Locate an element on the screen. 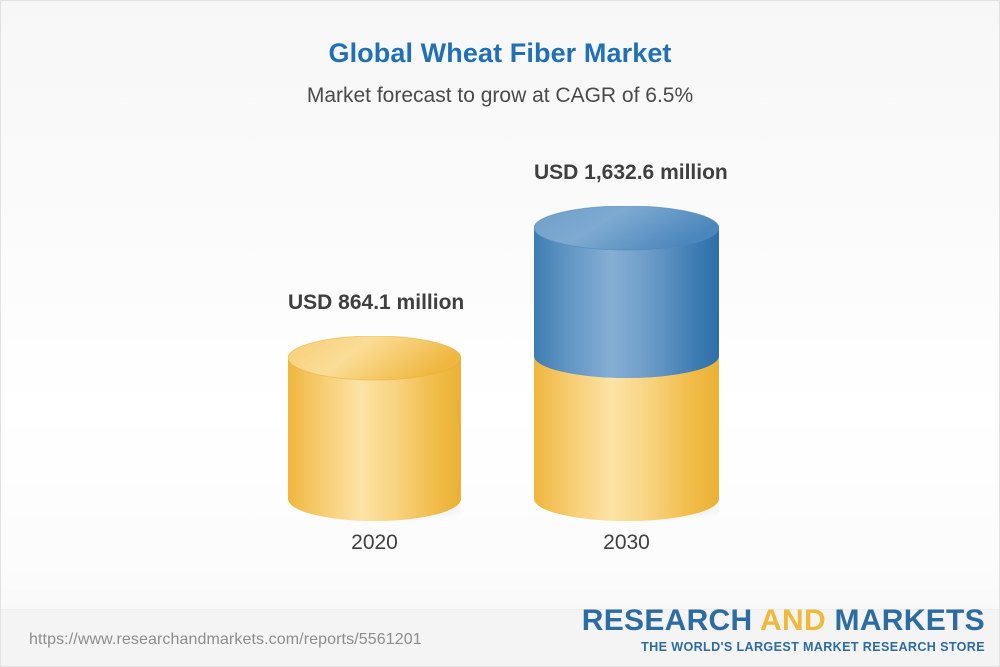 This screenshot has height=667, width=1000. logo-wordmark: RESEARCH AND MARKETS is located at coordinates (783, 621).